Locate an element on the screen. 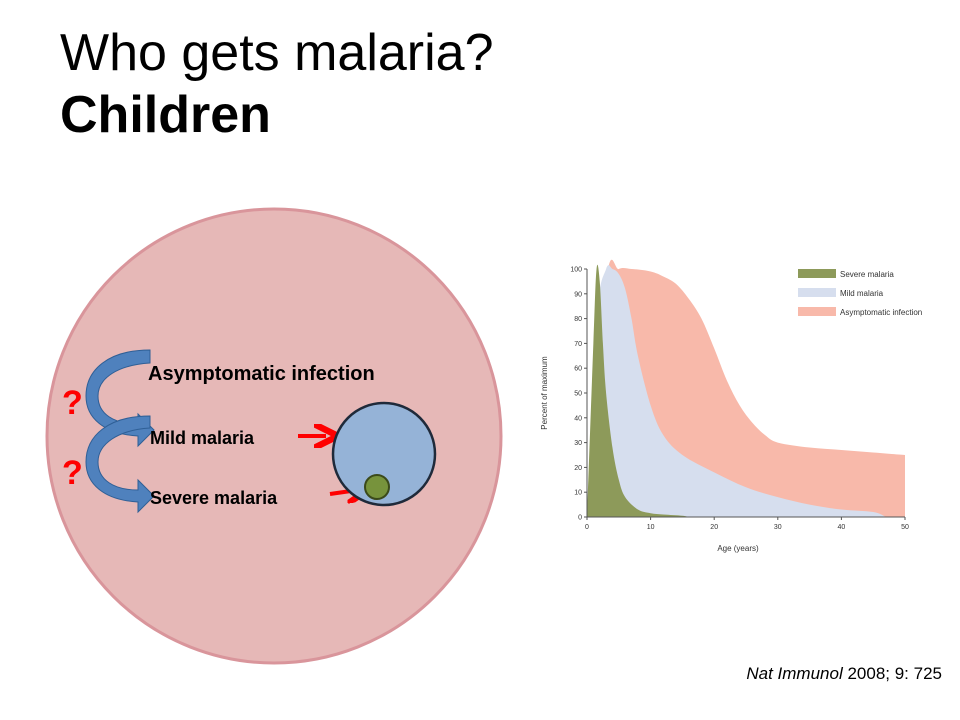  y-tick-label: 30 is located at coordinates (578, 443).